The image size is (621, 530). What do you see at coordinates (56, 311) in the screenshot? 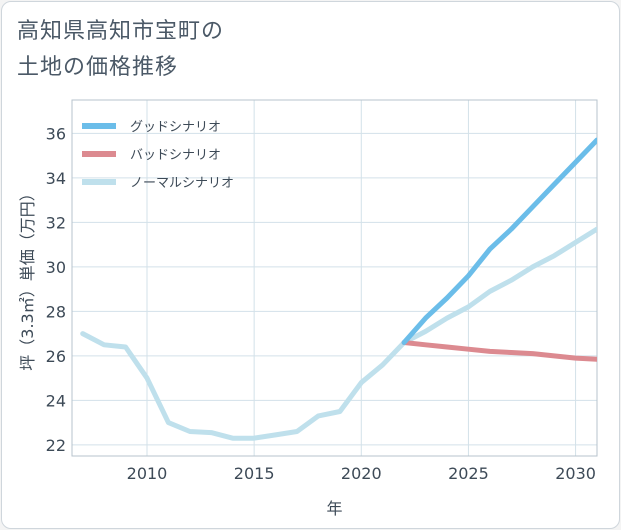
I see `y-tick-label: 28` at bounding box center [56, 311].